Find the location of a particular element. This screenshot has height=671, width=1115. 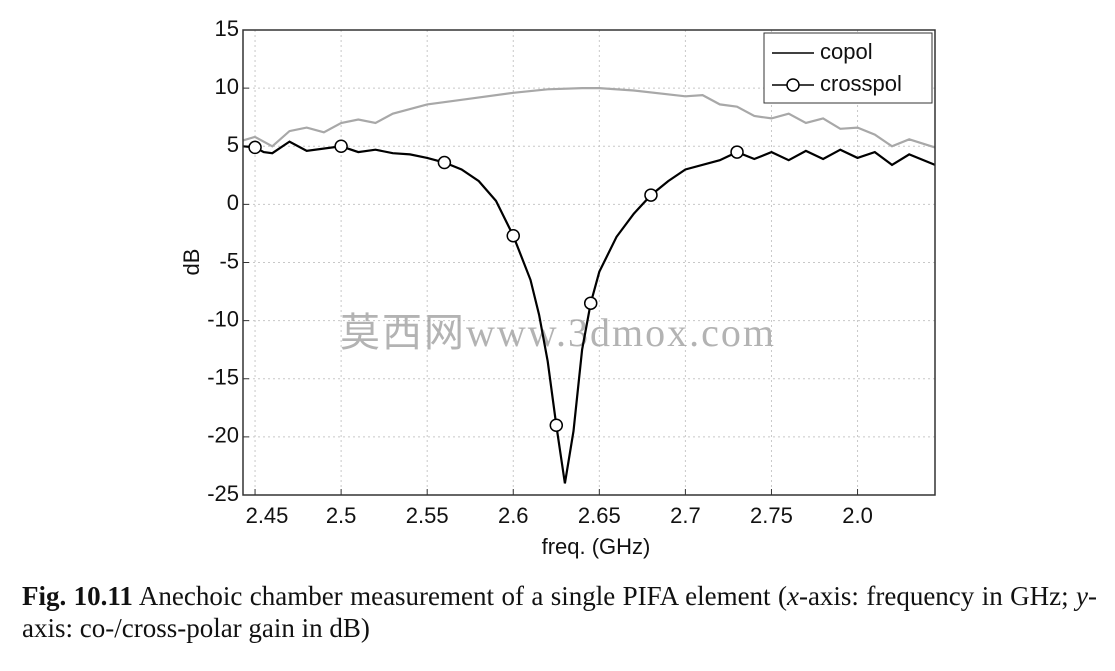

caption-text: -axis: frequency in GHz; is located at coordinates (937, 596).